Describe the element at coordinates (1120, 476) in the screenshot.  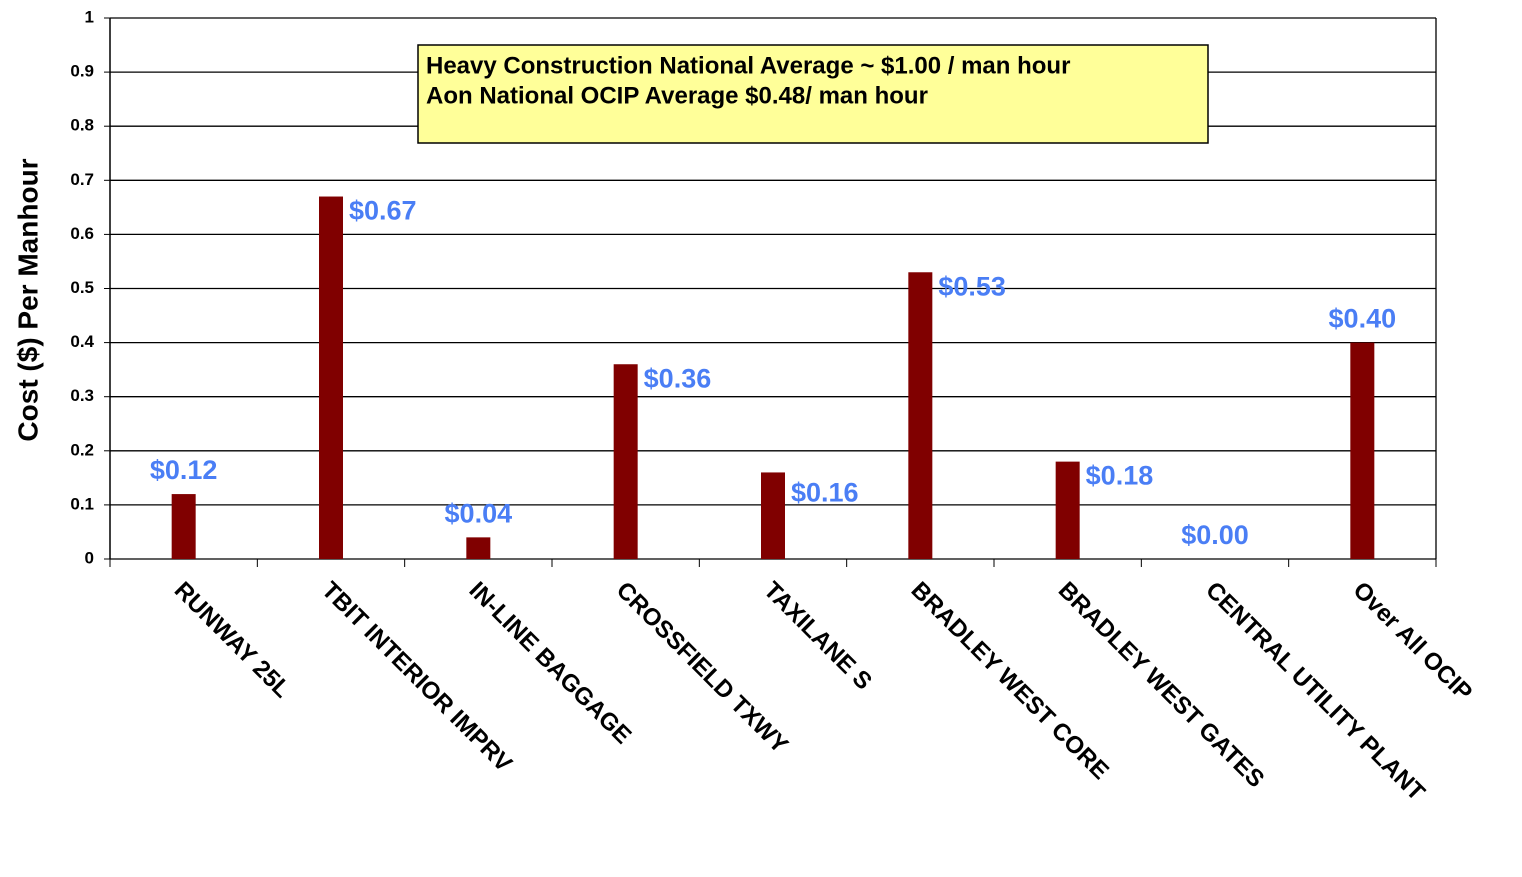
I see `value-label: $0.18` at that location.